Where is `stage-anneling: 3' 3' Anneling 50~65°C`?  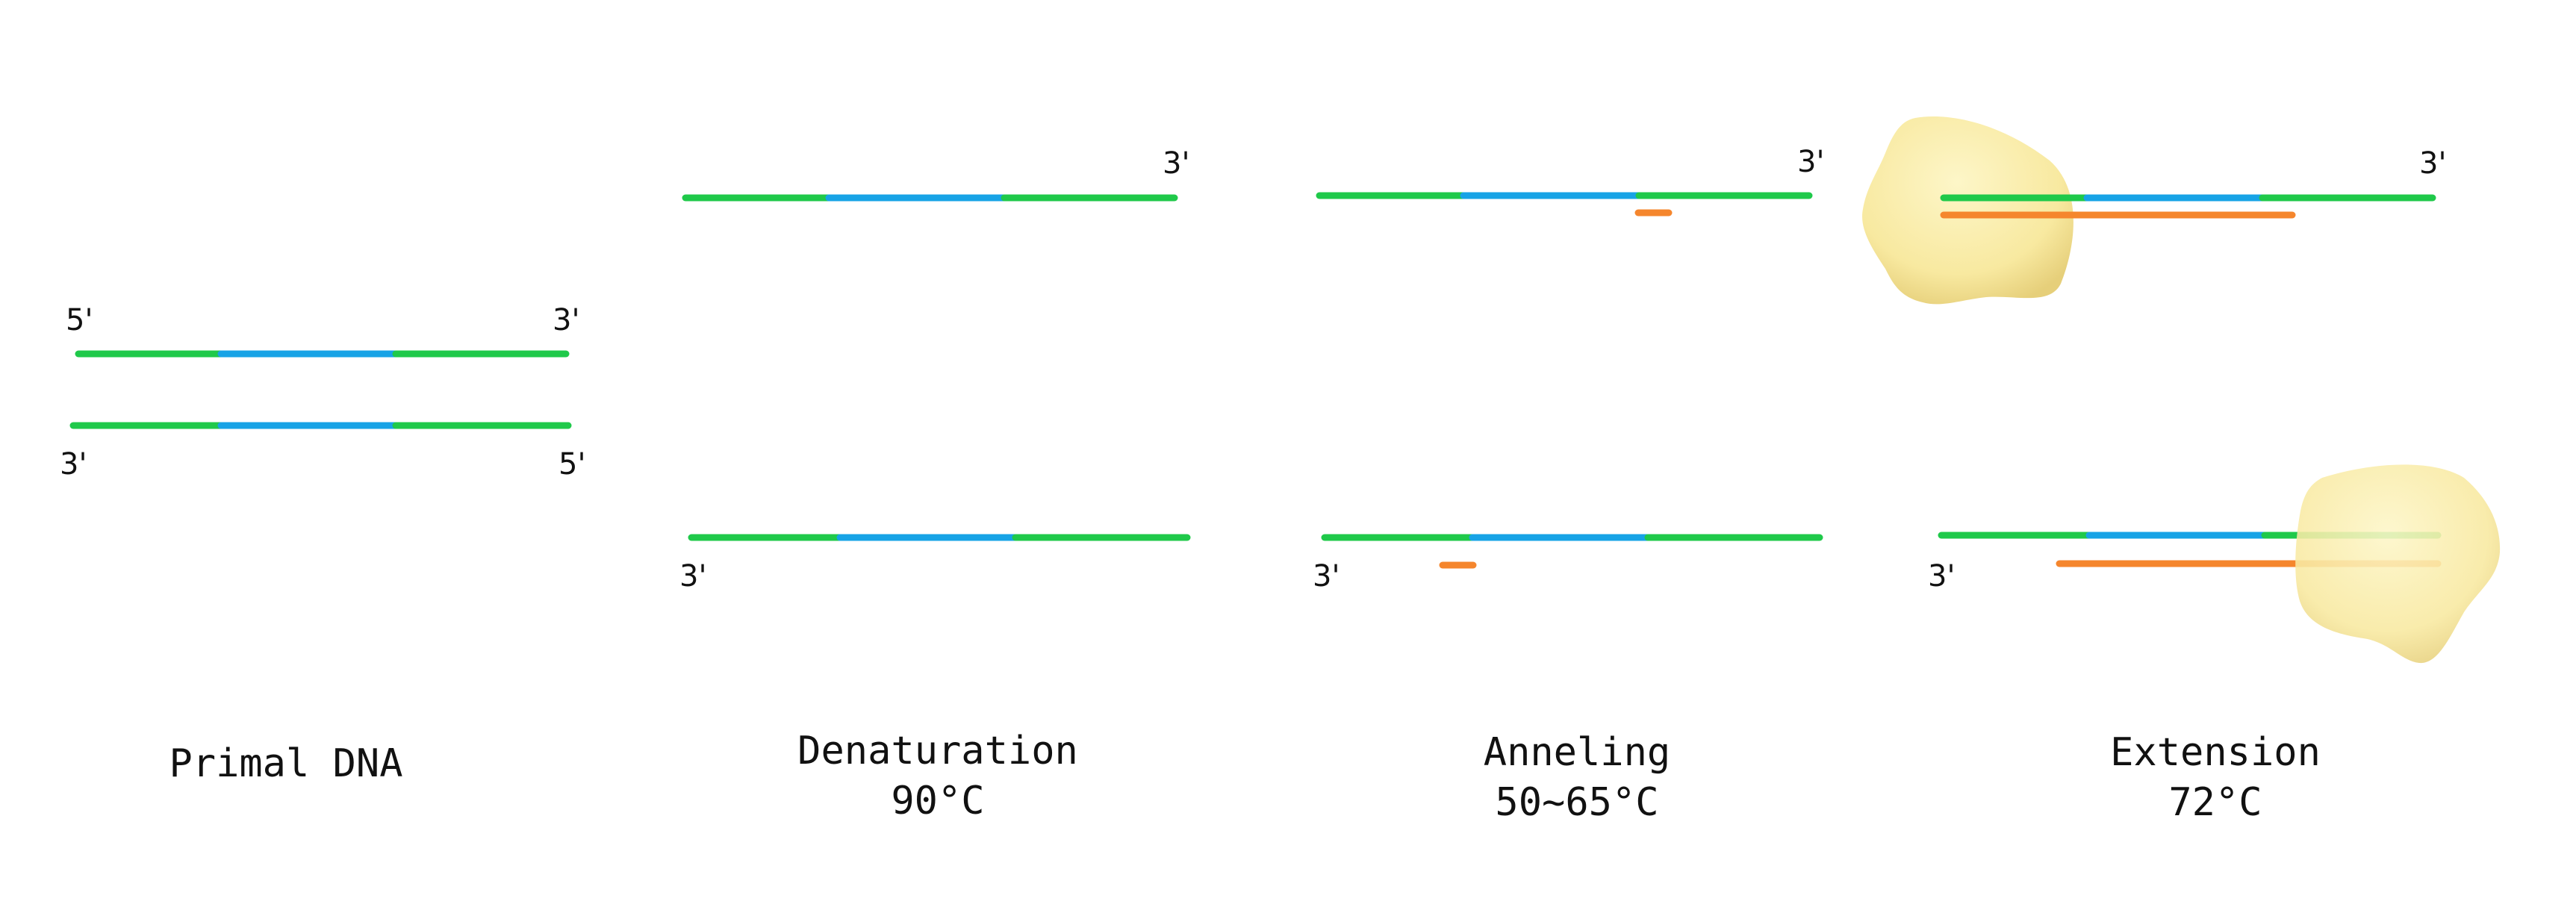 stage-anneling: 3' 3' Anneling 50~65°C is located at coordinates (1568, 485).